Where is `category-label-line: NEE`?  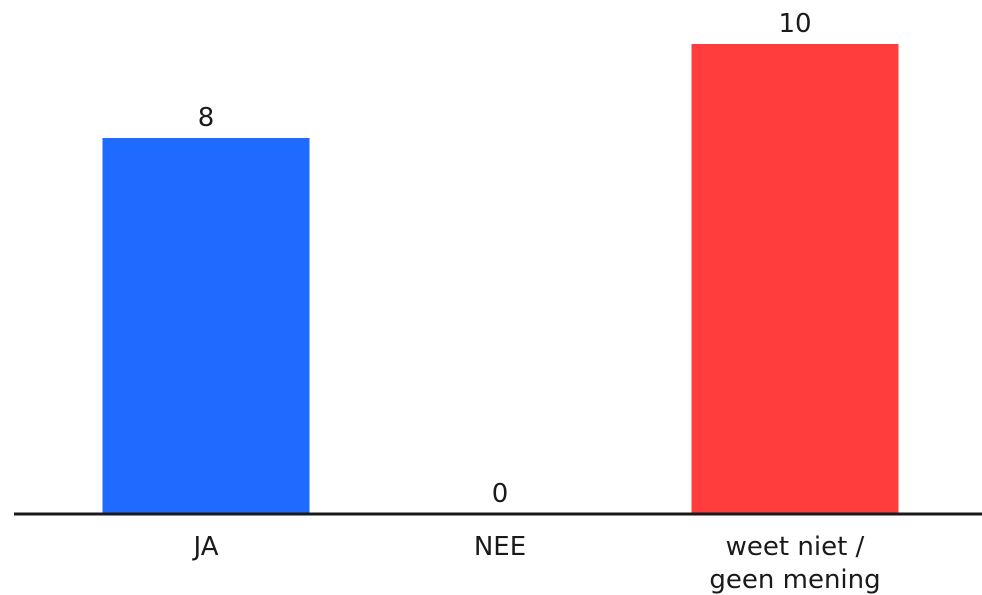 category-label-line: NEE is located at coordinates (500, 547).